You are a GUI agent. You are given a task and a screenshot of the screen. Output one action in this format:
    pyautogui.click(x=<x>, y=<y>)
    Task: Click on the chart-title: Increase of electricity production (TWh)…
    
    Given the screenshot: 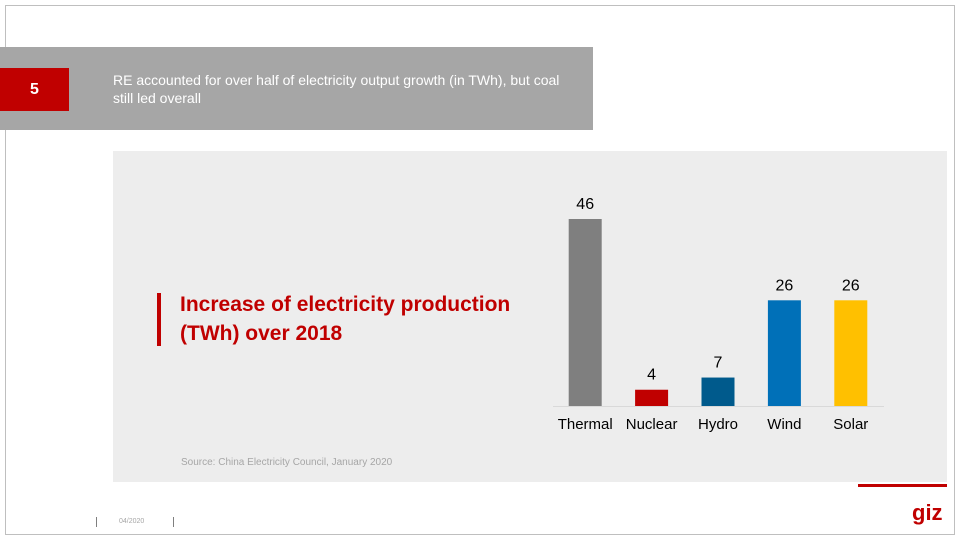 What is the action you would take?
    pyautogui.click(x=345, y=319)
    